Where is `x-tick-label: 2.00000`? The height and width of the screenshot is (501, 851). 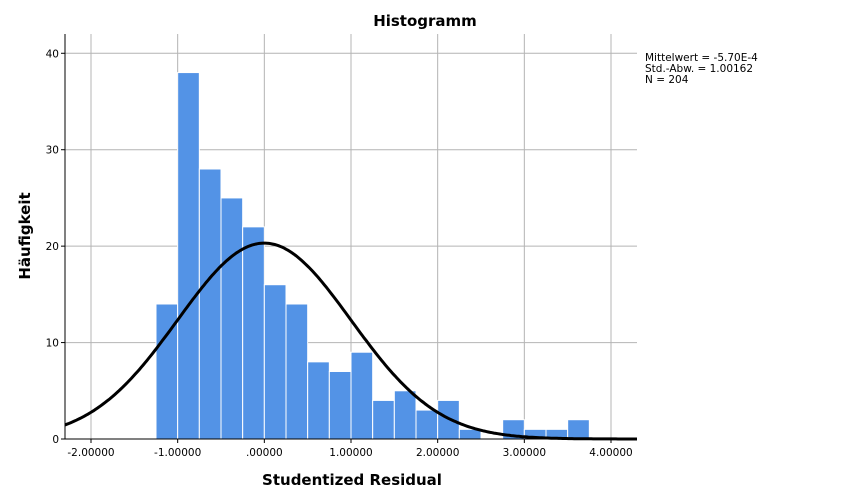 x-tick-label: 2.00000 is located at coordinates (437, 453).